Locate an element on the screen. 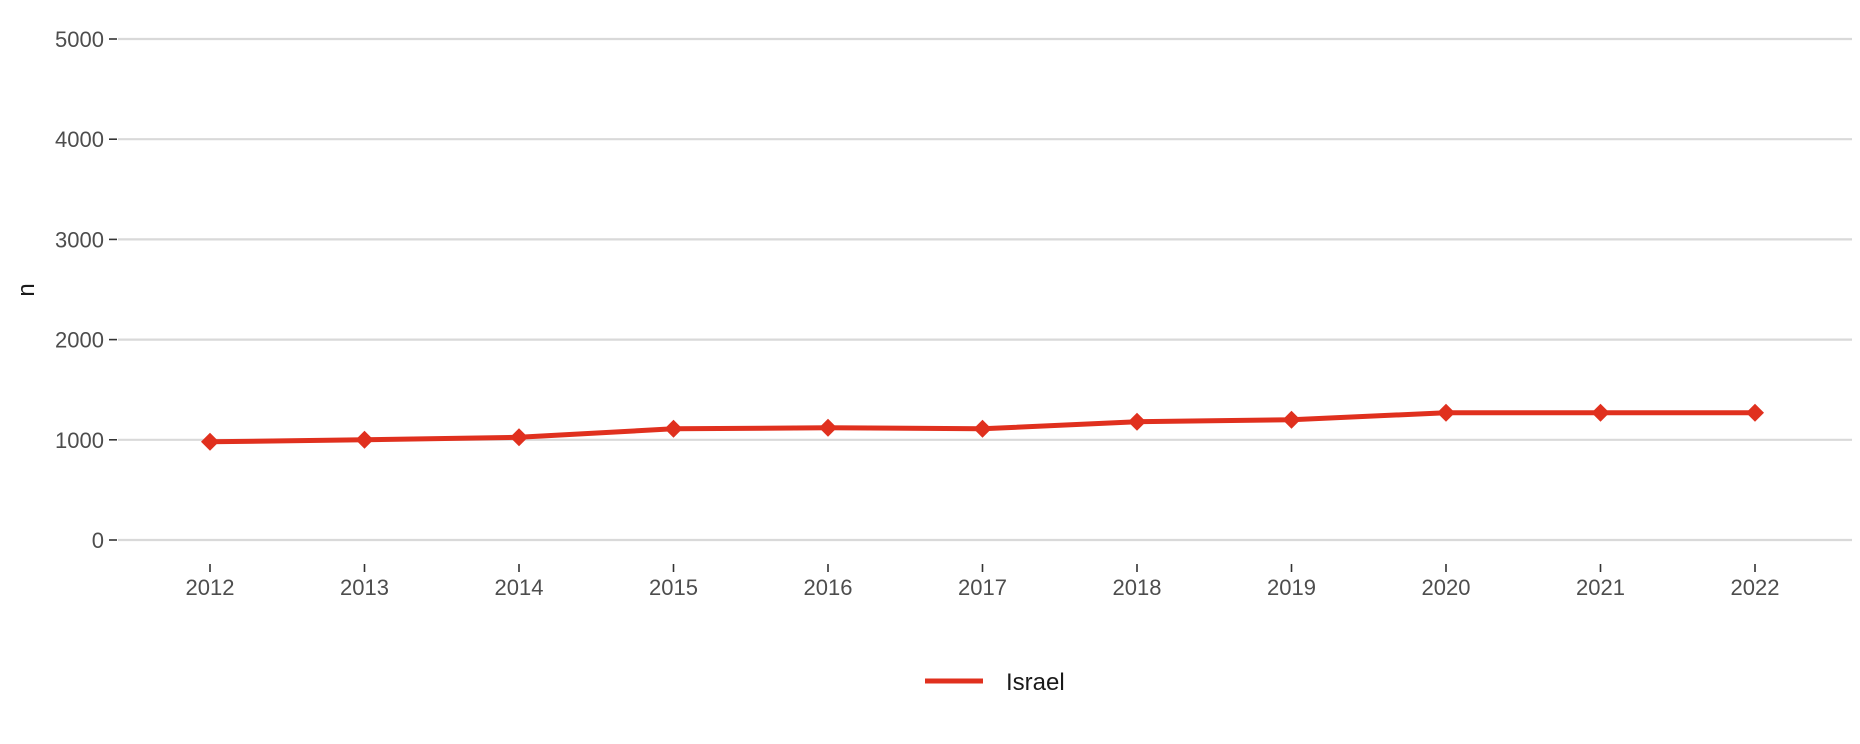 Image resolution: width=1860 pixels, height=744 pixels. series-layer is located at coordinates (982, 427).